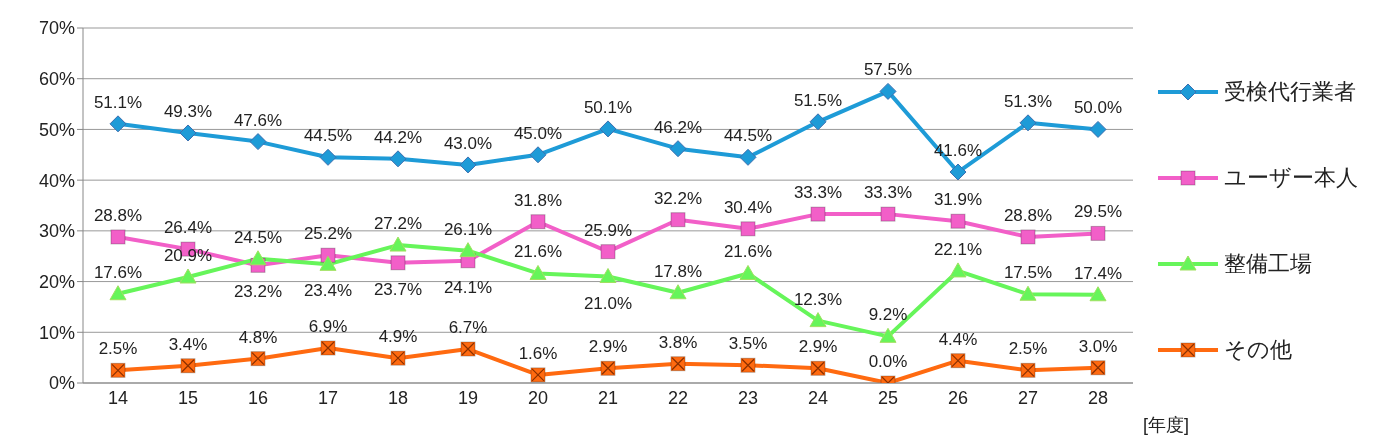 This screenshot has height=441, width=1391. What do you see at coordinates (1098, 212) in the screenshot?
I see `data-label: 29.5%` at bounding box center [1098, 212].